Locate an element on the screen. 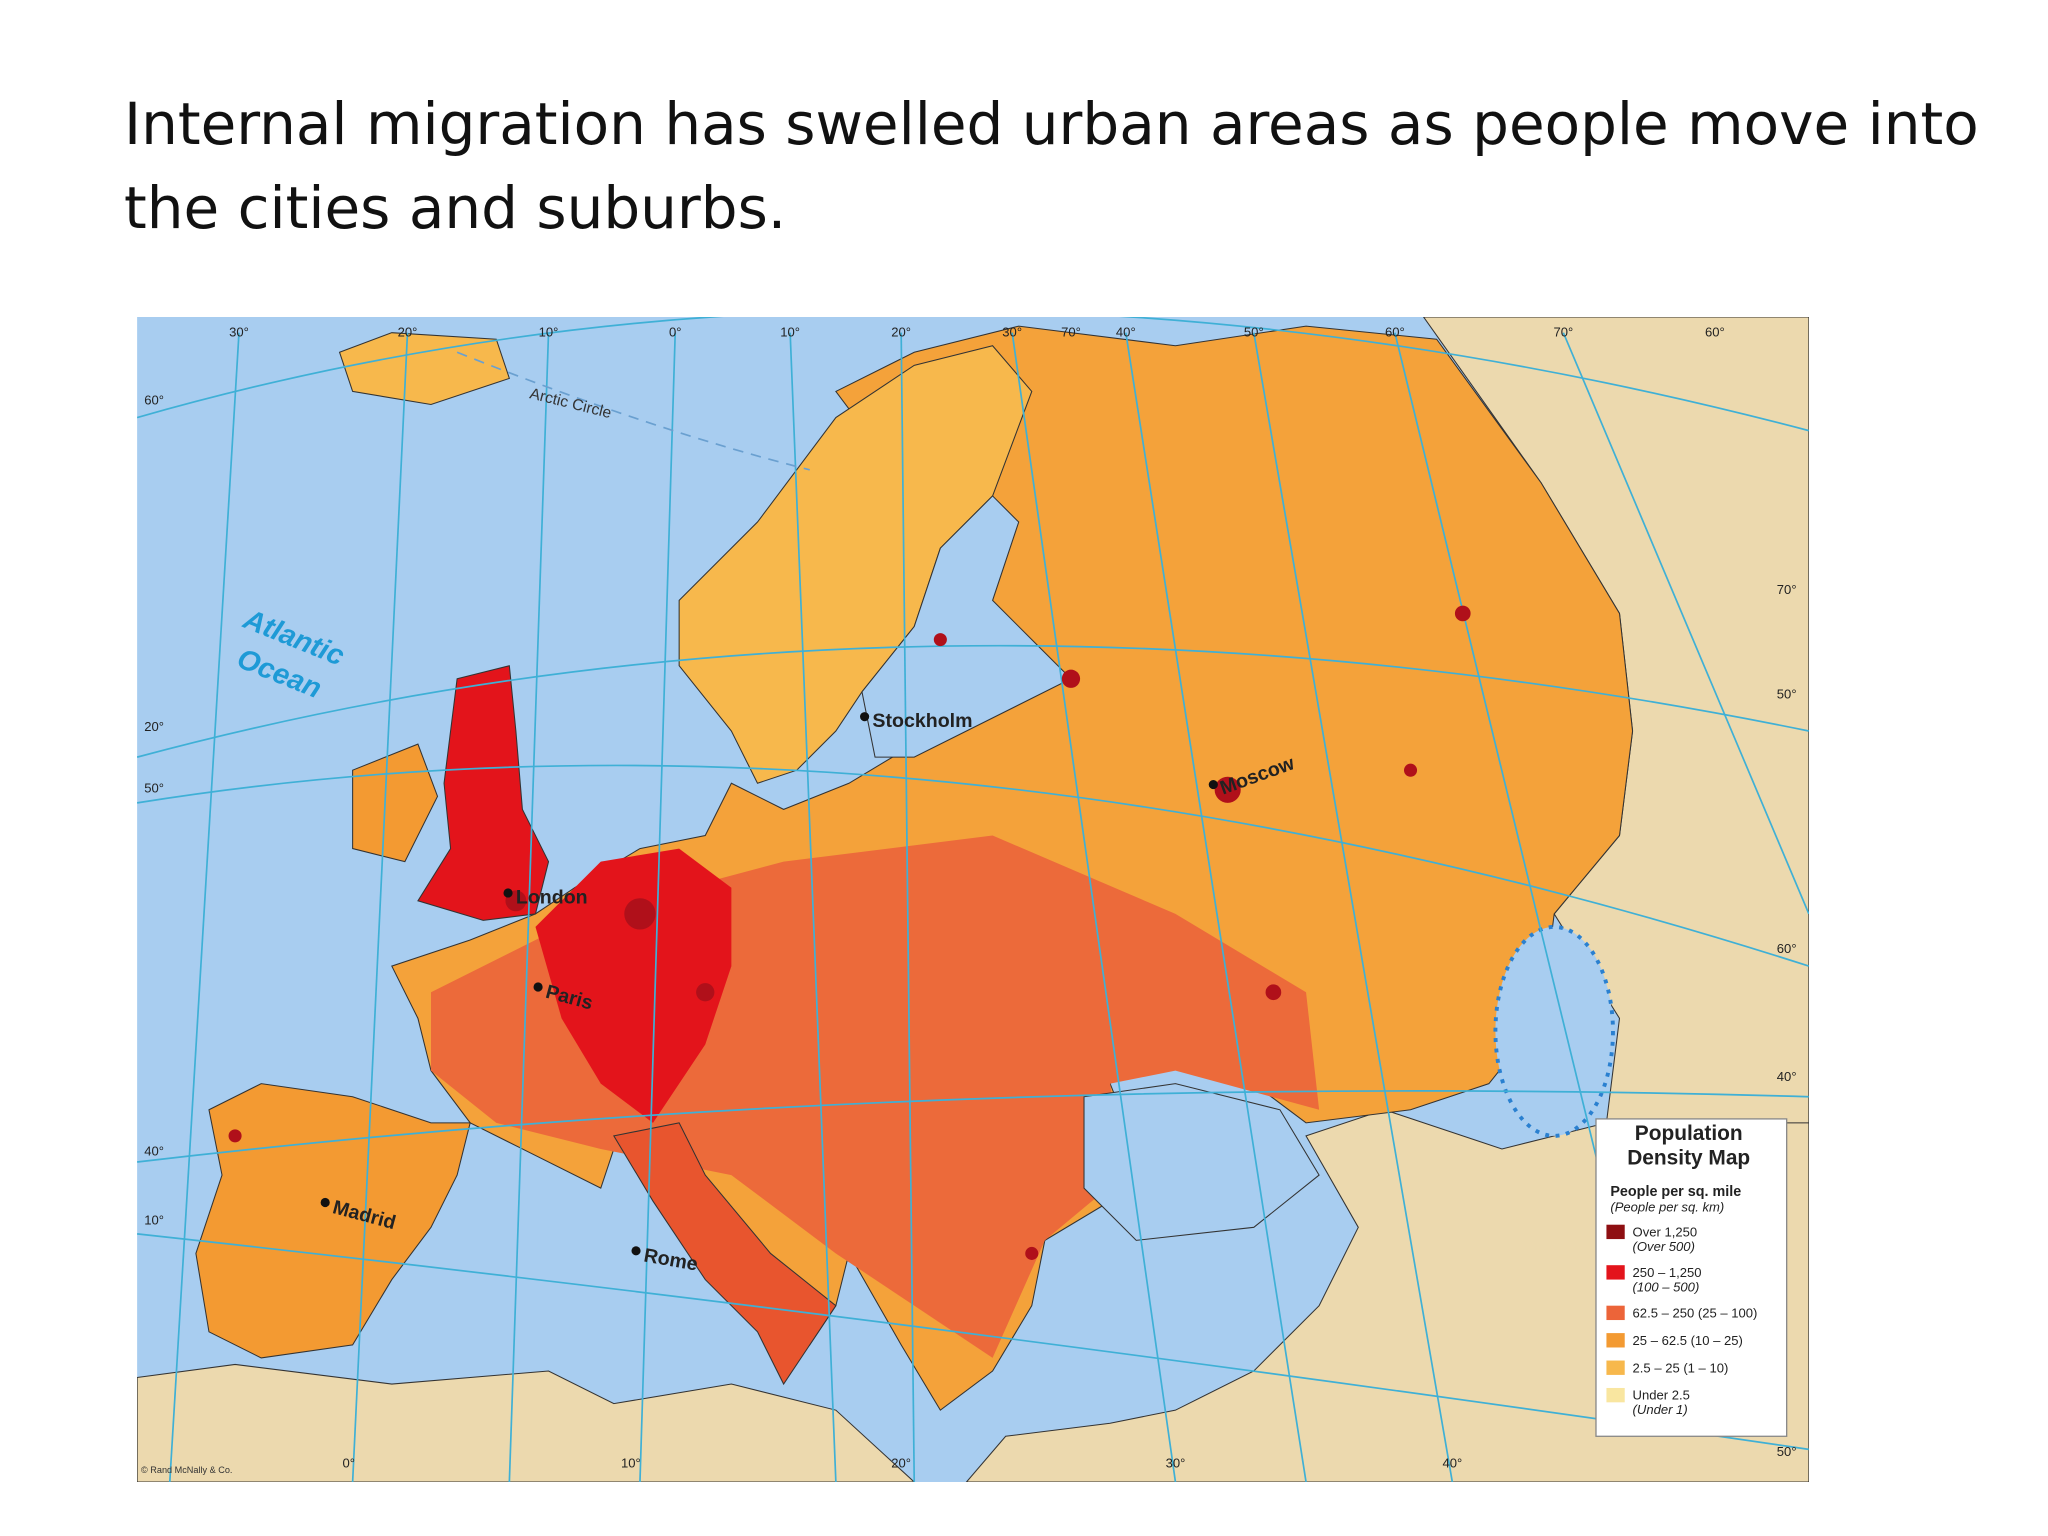 The width and height of the screenshot is (2048, 1536). legend-box is located at coordinates (1691, 1277).